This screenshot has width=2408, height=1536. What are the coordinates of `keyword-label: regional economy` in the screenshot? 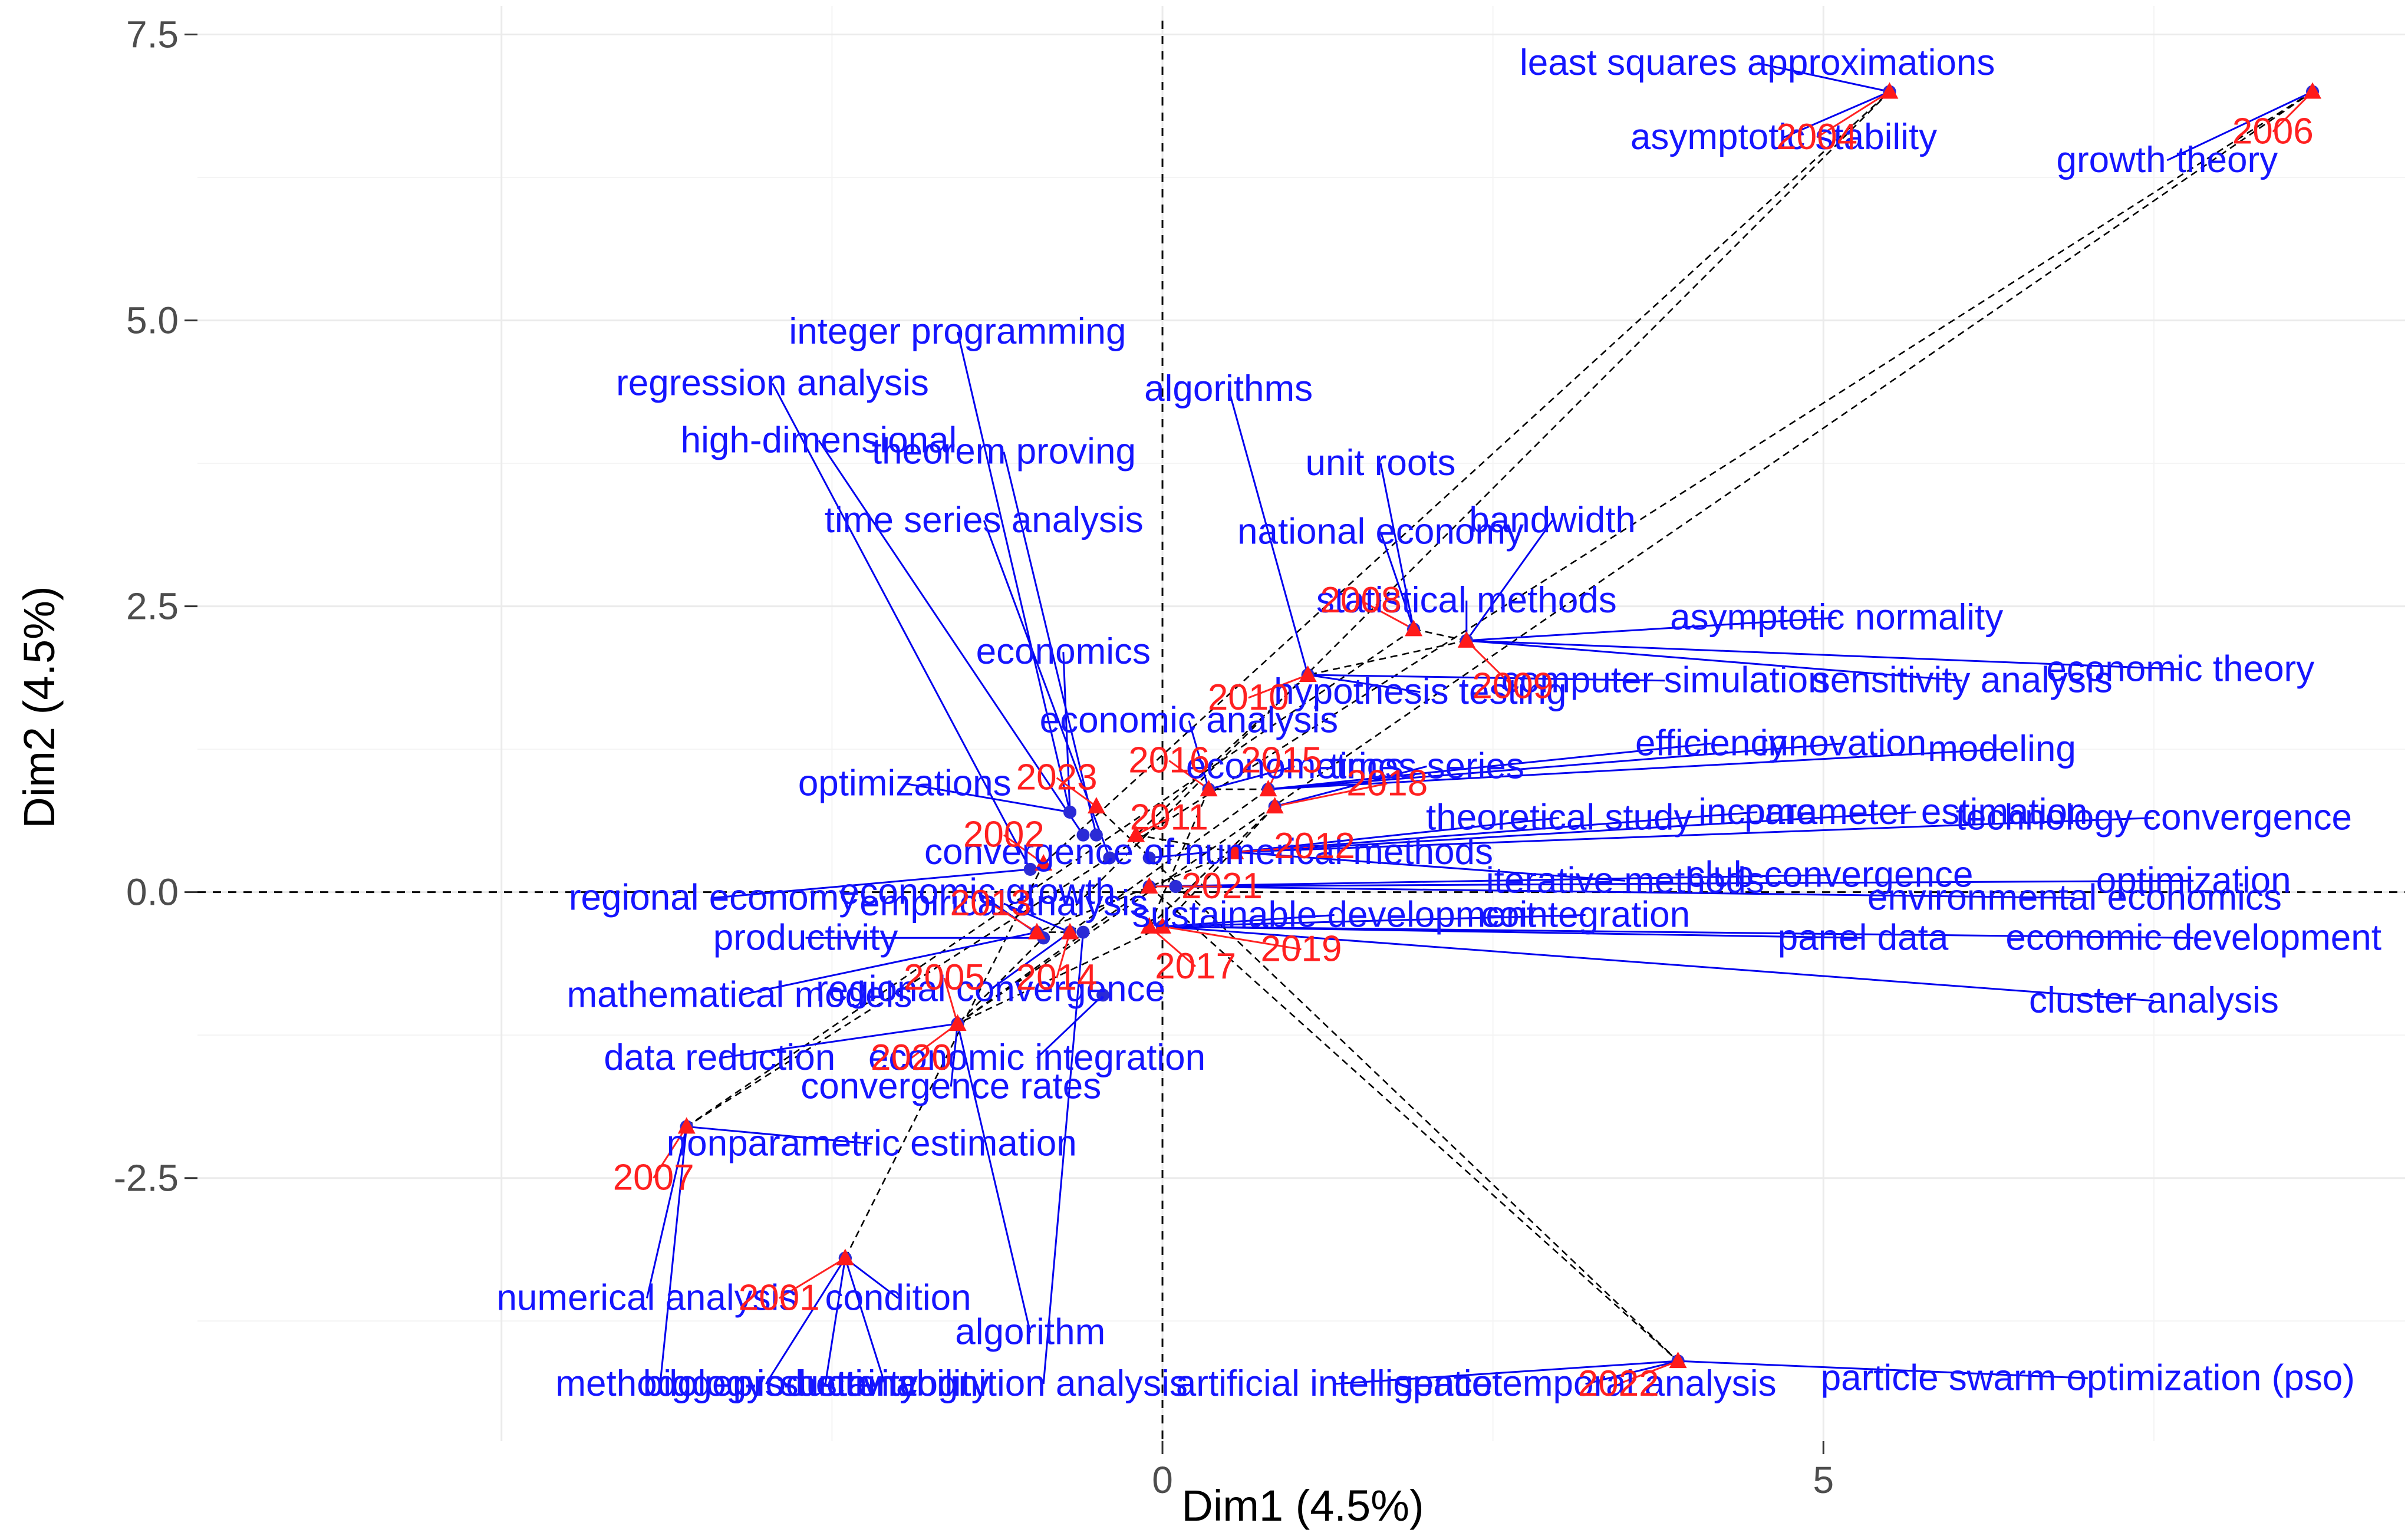 It's located at (713, 897).